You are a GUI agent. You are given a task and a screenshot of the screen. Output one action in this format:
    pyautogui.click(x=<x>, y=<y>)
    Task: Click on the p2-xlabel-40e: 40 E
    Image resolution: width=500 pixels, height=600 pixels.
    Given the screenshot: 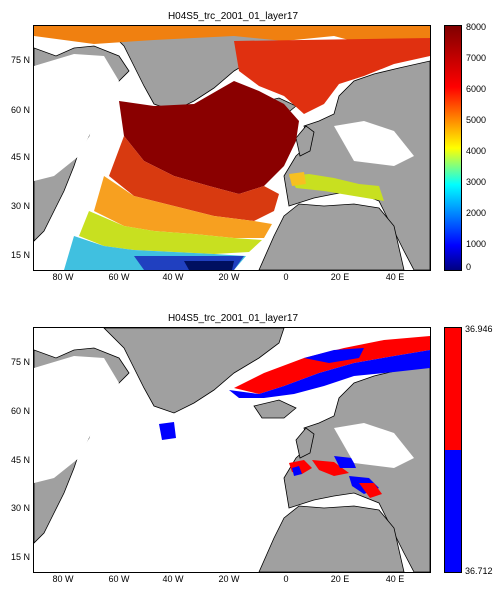 What is the action you would take?
    pyautogui.click(x=395, y=579)
    